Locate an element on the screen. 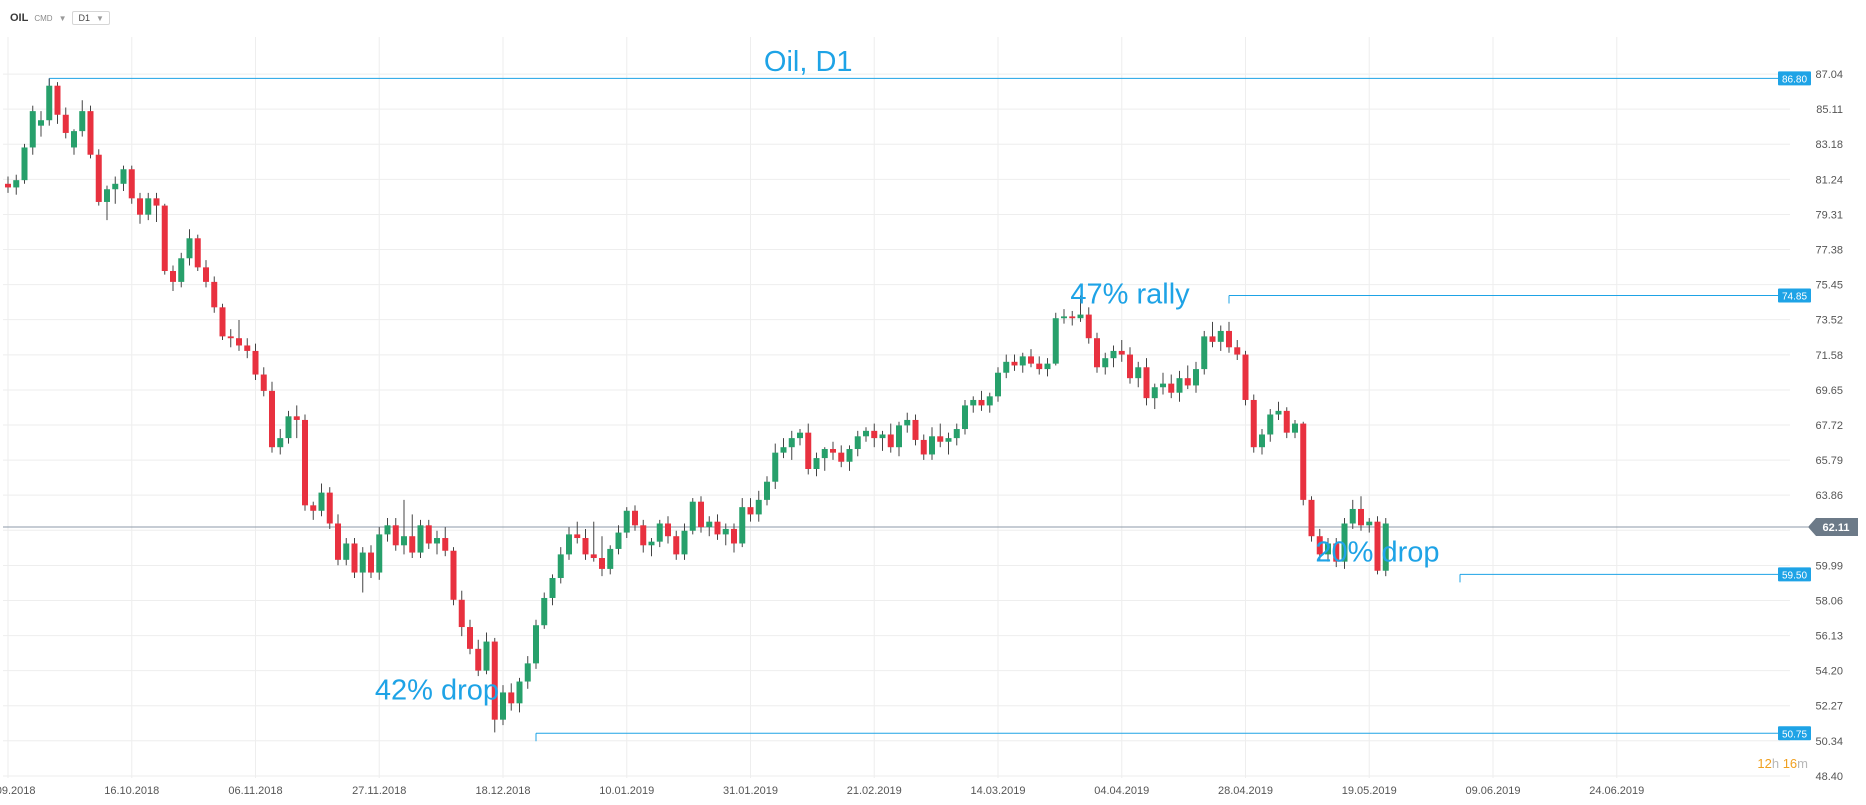 The width and height of the screenshot is (1866, 805). price-level-badge is located at coordinates (1794, 78).